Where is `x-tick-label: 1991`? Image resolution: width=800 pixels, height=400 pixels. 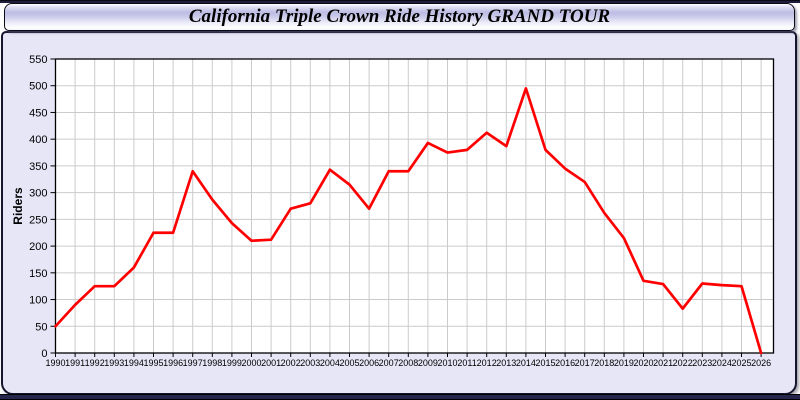 x-tick-label: 1991 is located at coordinates (75, 363).